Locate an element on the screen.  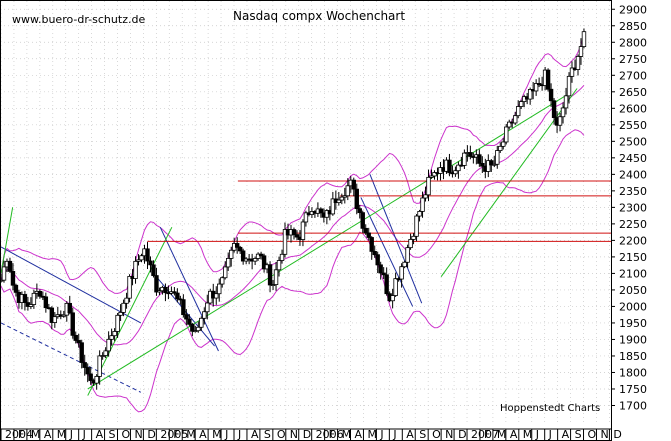
x-tick-label: F is located at coordinates (176, 434).